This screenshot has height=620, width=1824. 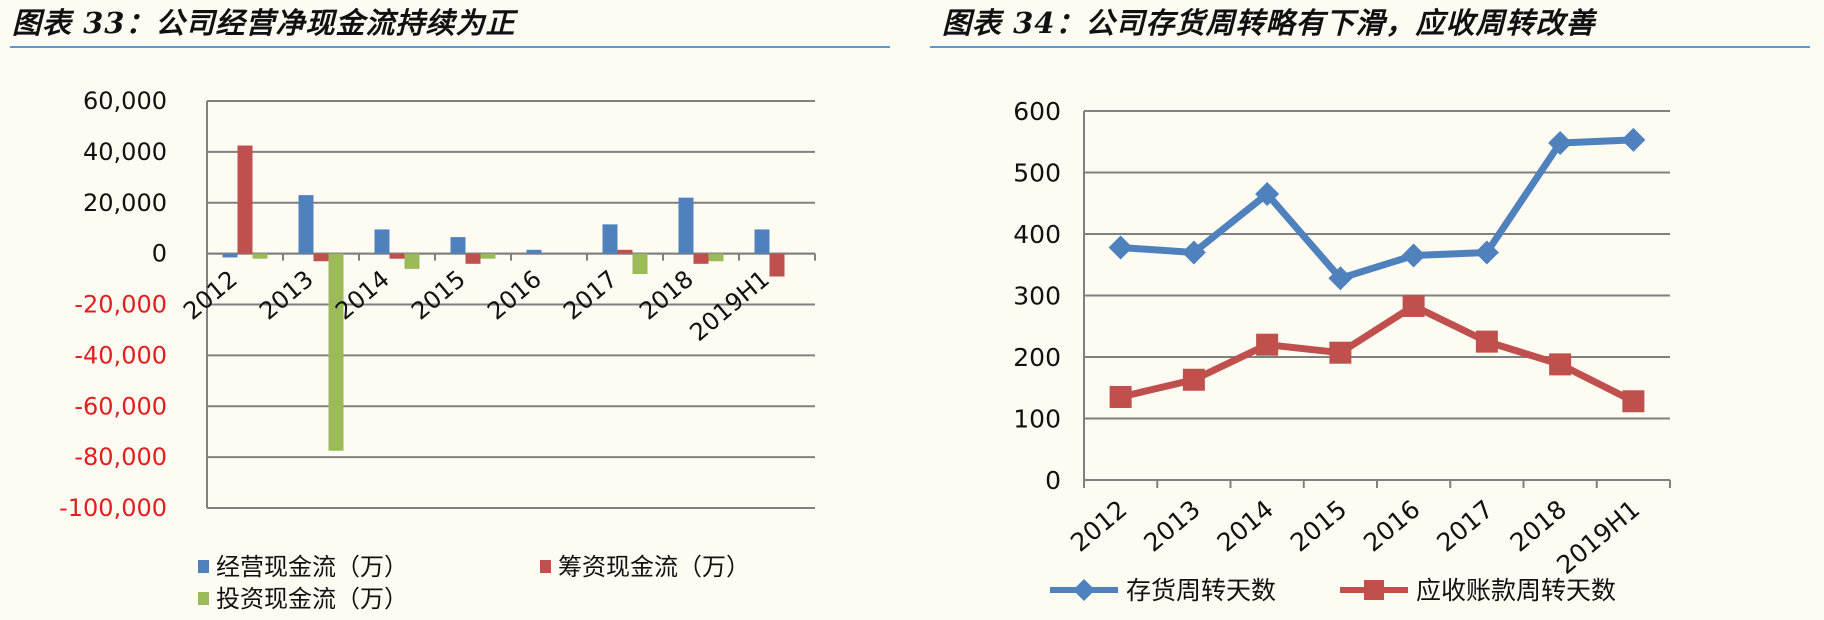 I want to click on line-x-category-label-2: 2014, so click(x=1245, y=525).